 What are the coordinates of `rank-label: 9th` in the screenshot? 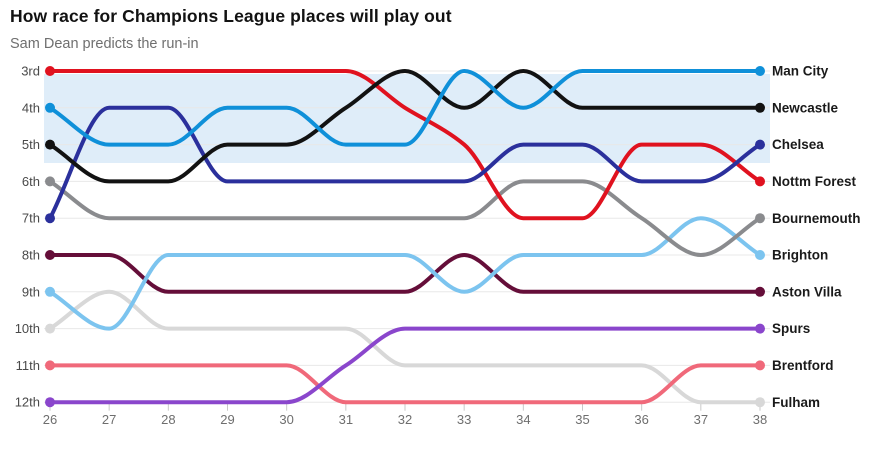 It's located at (31, 291).